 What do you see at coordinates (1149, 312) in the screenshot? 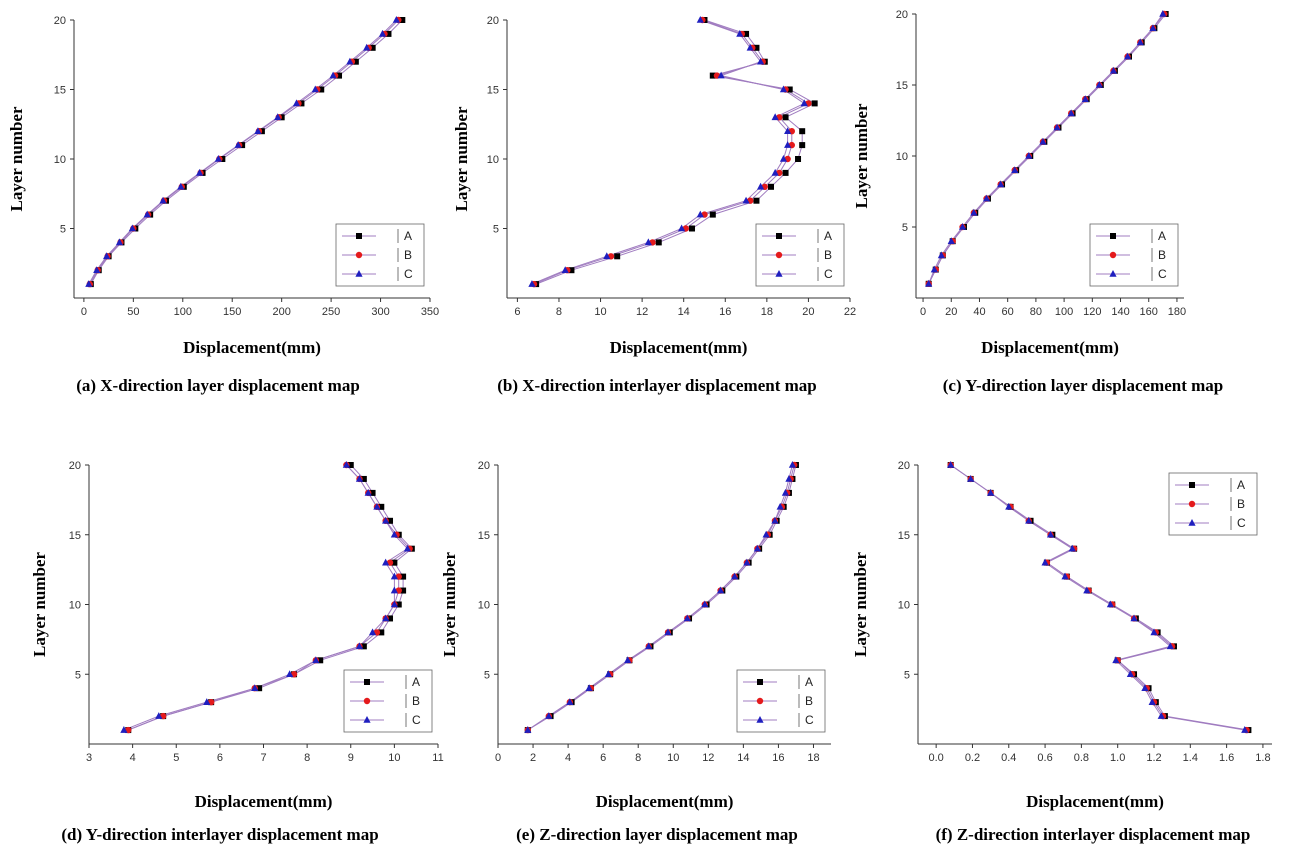
I see `x-tick-label: 160` at bounding box center [1149, 312].